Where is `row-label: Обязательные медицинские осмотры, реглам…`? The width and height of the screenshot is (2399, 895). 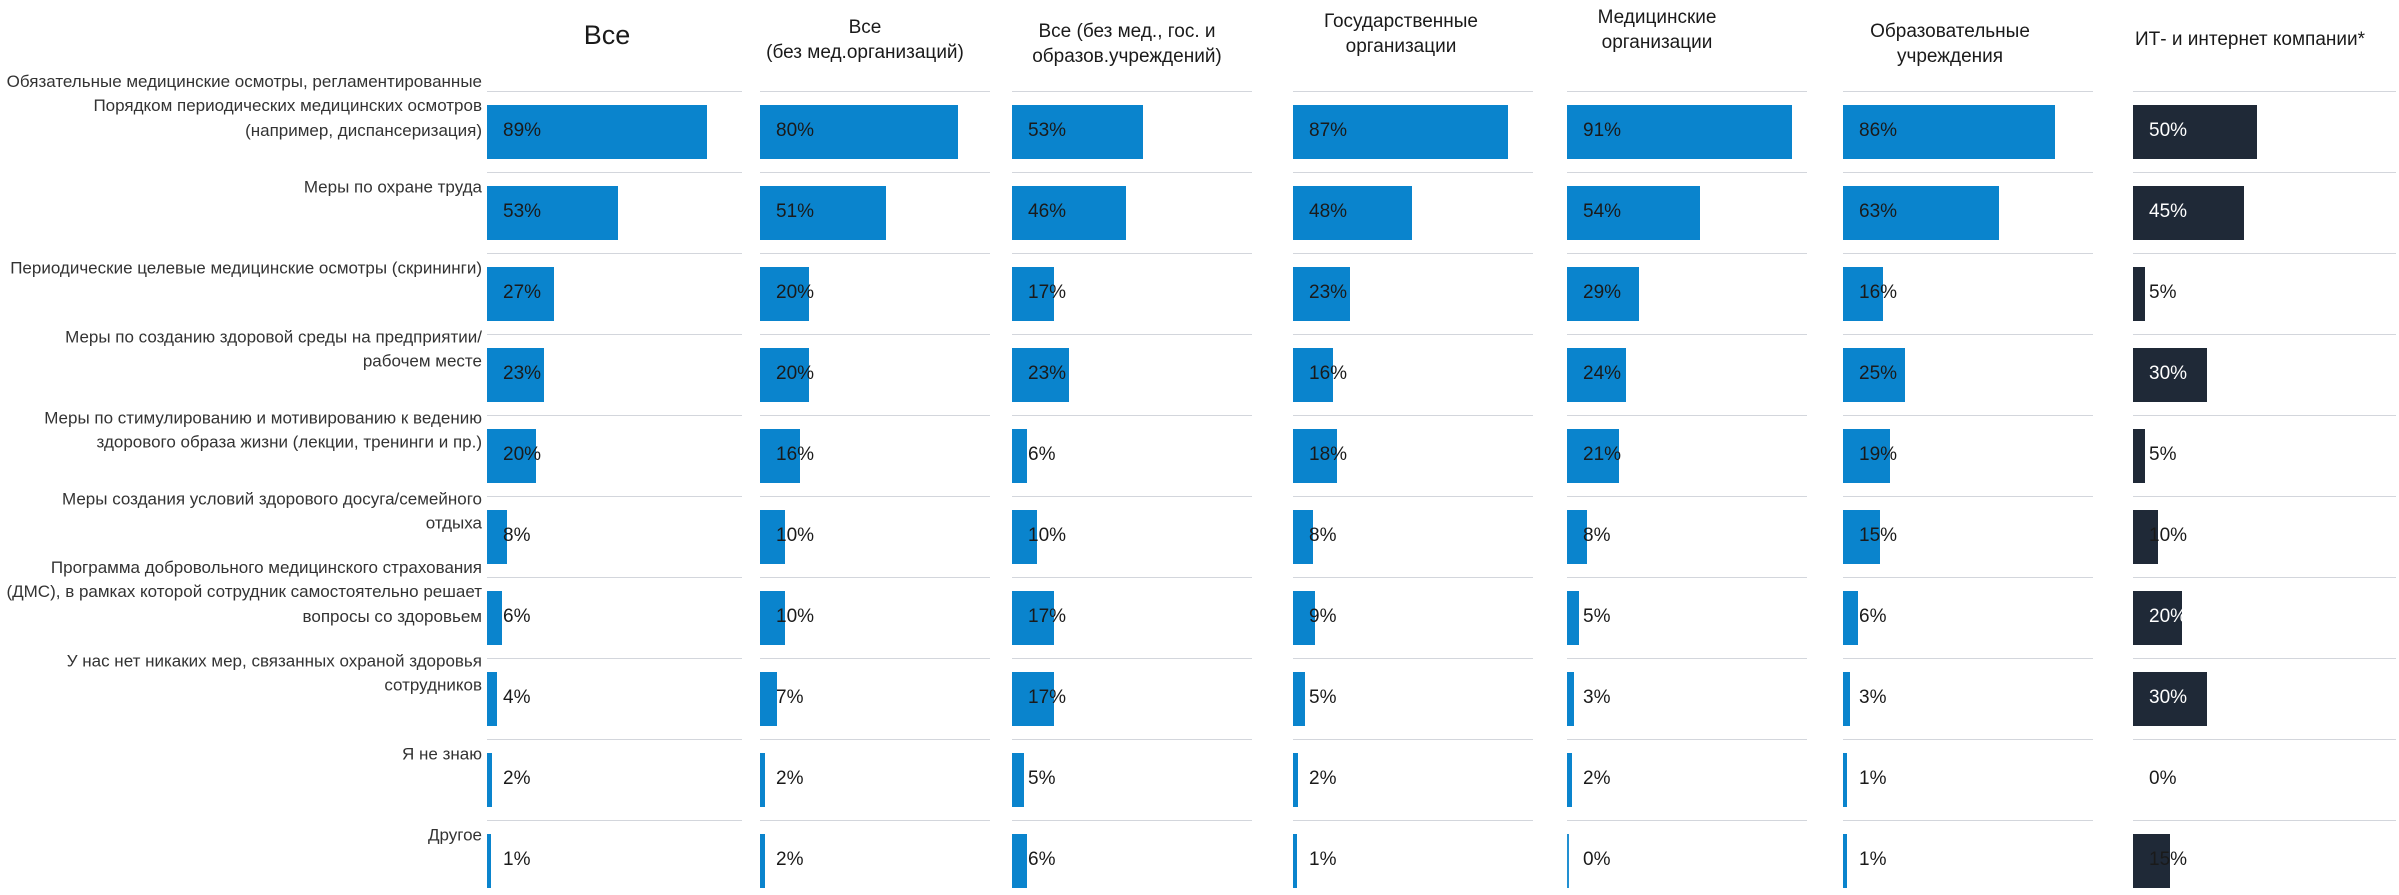 row-label: Обязательные медицинские осмотры, реглам… is located at coordinates (244, 105).